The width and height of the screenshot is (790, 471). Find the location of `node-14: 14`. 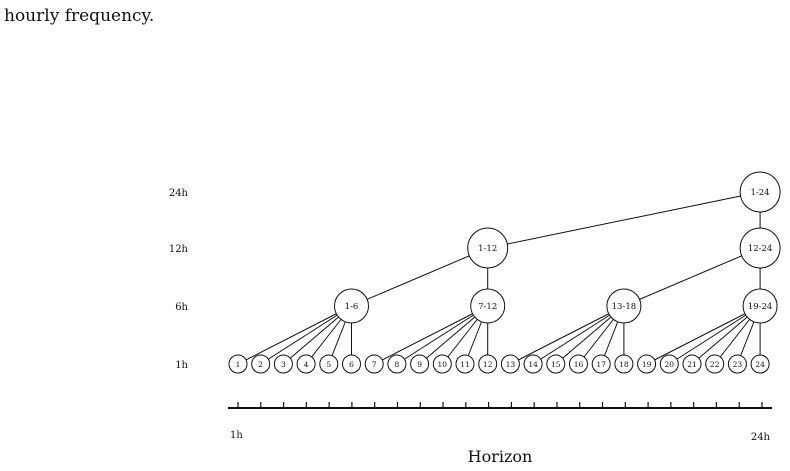

node-14: 14 is located at coordinates (533, 364).